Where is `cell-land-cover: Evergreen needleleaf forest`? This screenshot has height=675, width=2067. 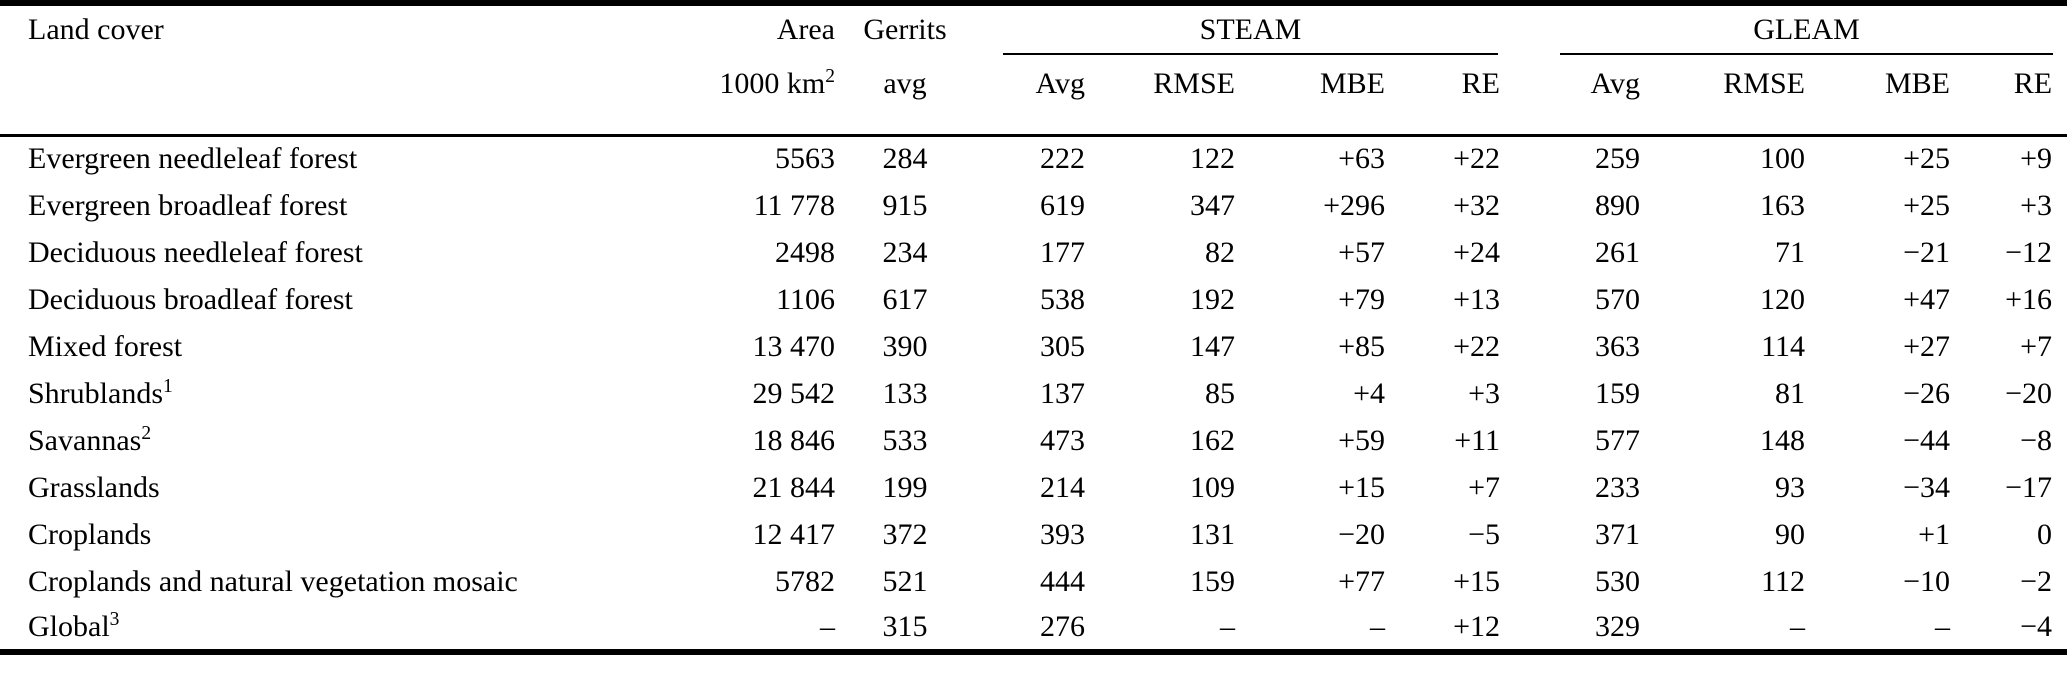
cell-land-cover: Evergreen needleleaf forest is located at coordinates (347, 158).